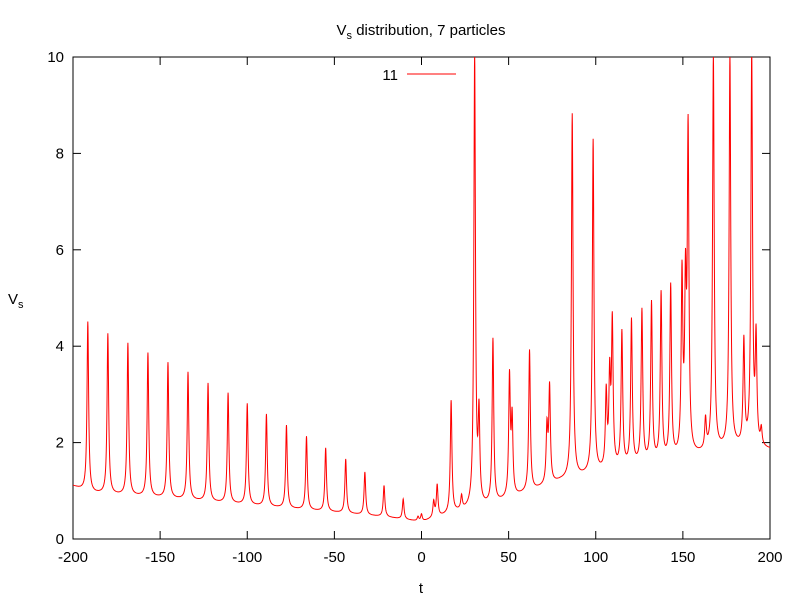  I want to click on x-tick-label: 200, so click(769, 557).